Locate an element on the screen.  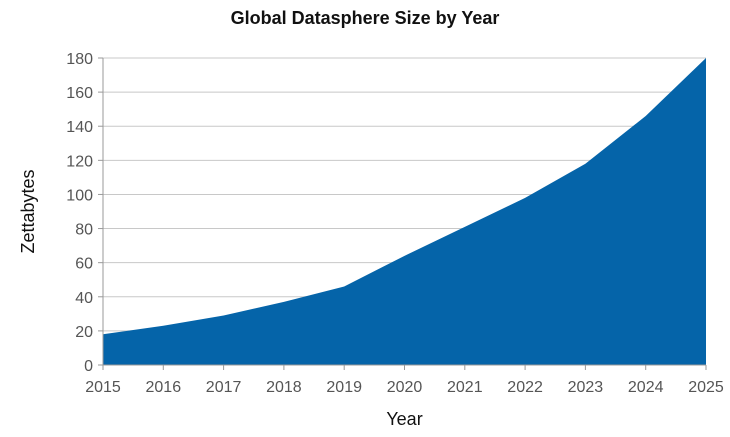
y-tick-label: 120 is located at coordinates (79, 161).